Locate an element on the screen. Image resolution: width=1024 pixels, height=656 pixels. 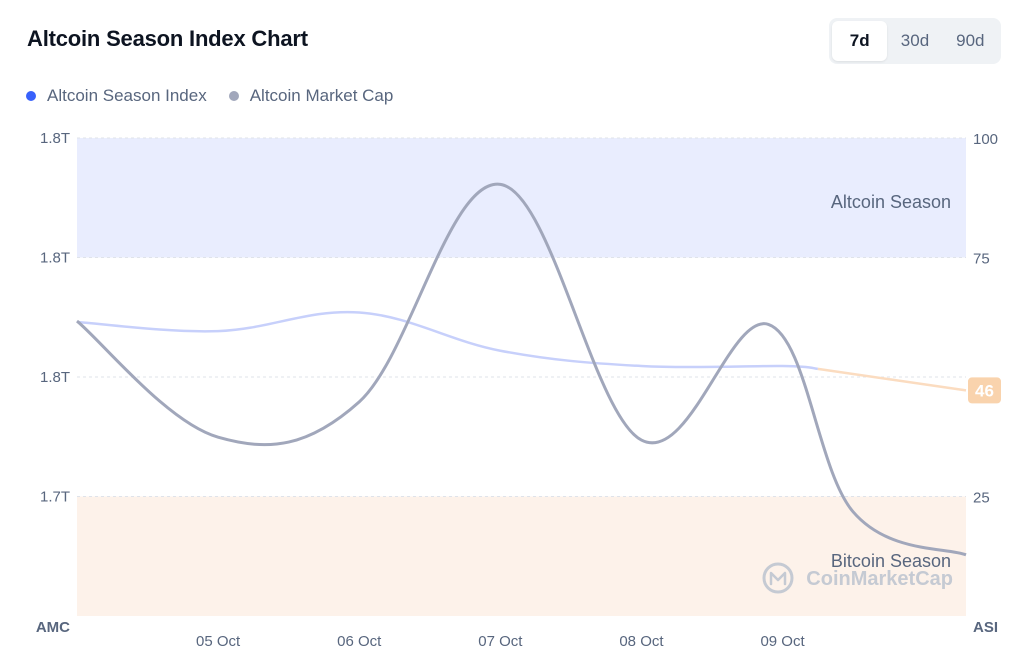
current-value-badge is located at coordinates (984, 390).